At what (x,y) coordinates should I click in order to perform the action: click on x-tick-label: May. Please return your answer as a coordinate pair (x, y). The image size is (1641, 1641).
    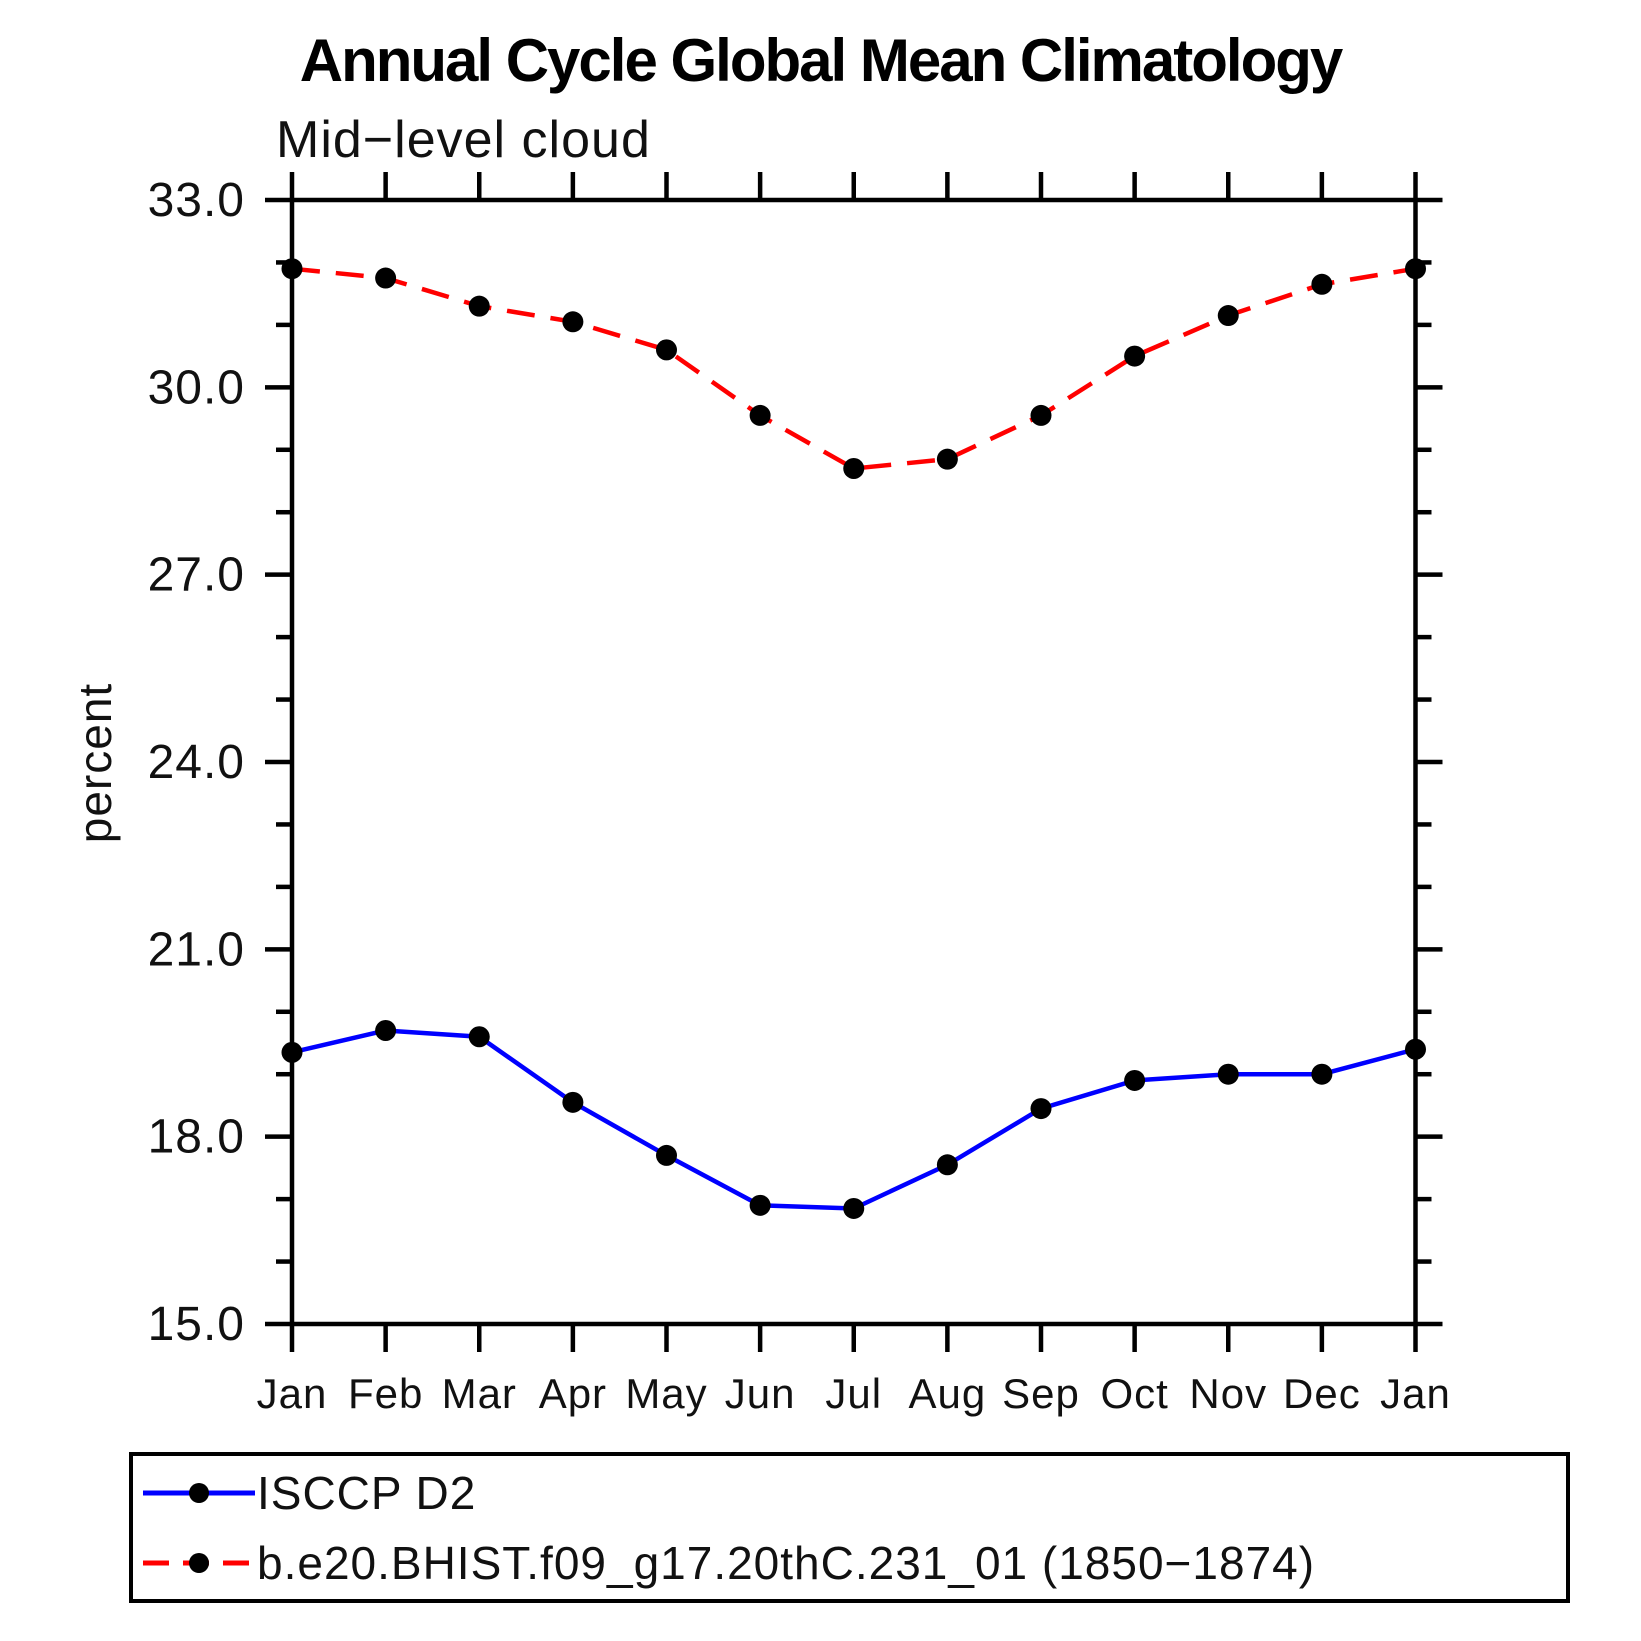
    Looking at the image, I should click on (666, 1393).